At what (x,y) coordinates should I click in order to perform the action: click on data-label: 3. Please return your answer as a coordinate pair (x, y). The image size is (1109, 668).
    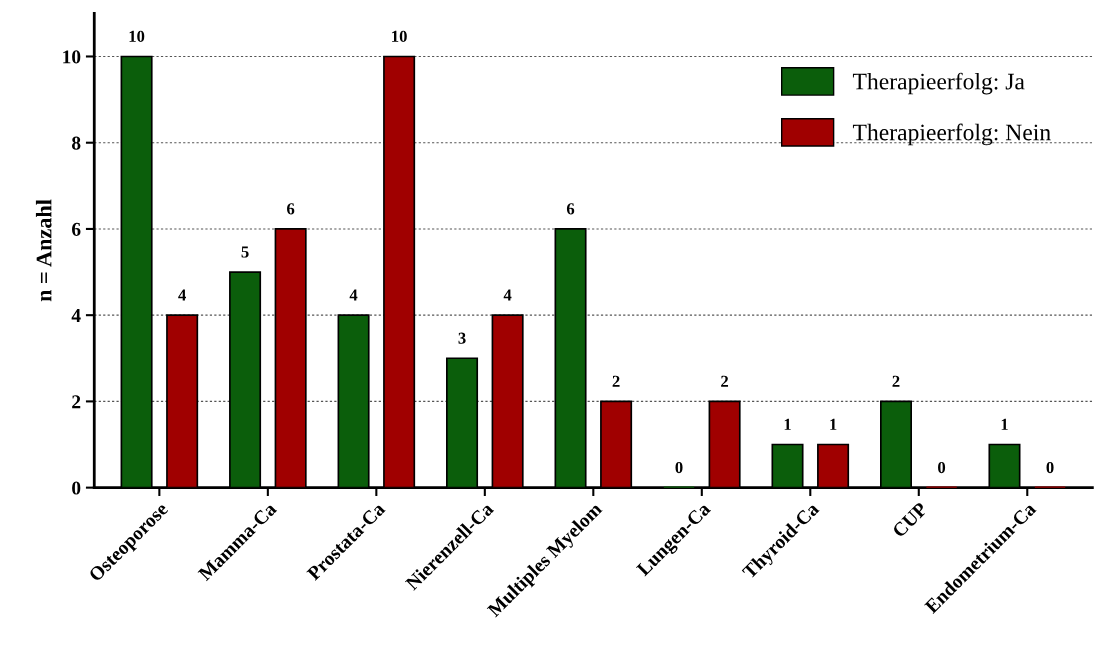
    Looking at the image, I should click on (462, 338).